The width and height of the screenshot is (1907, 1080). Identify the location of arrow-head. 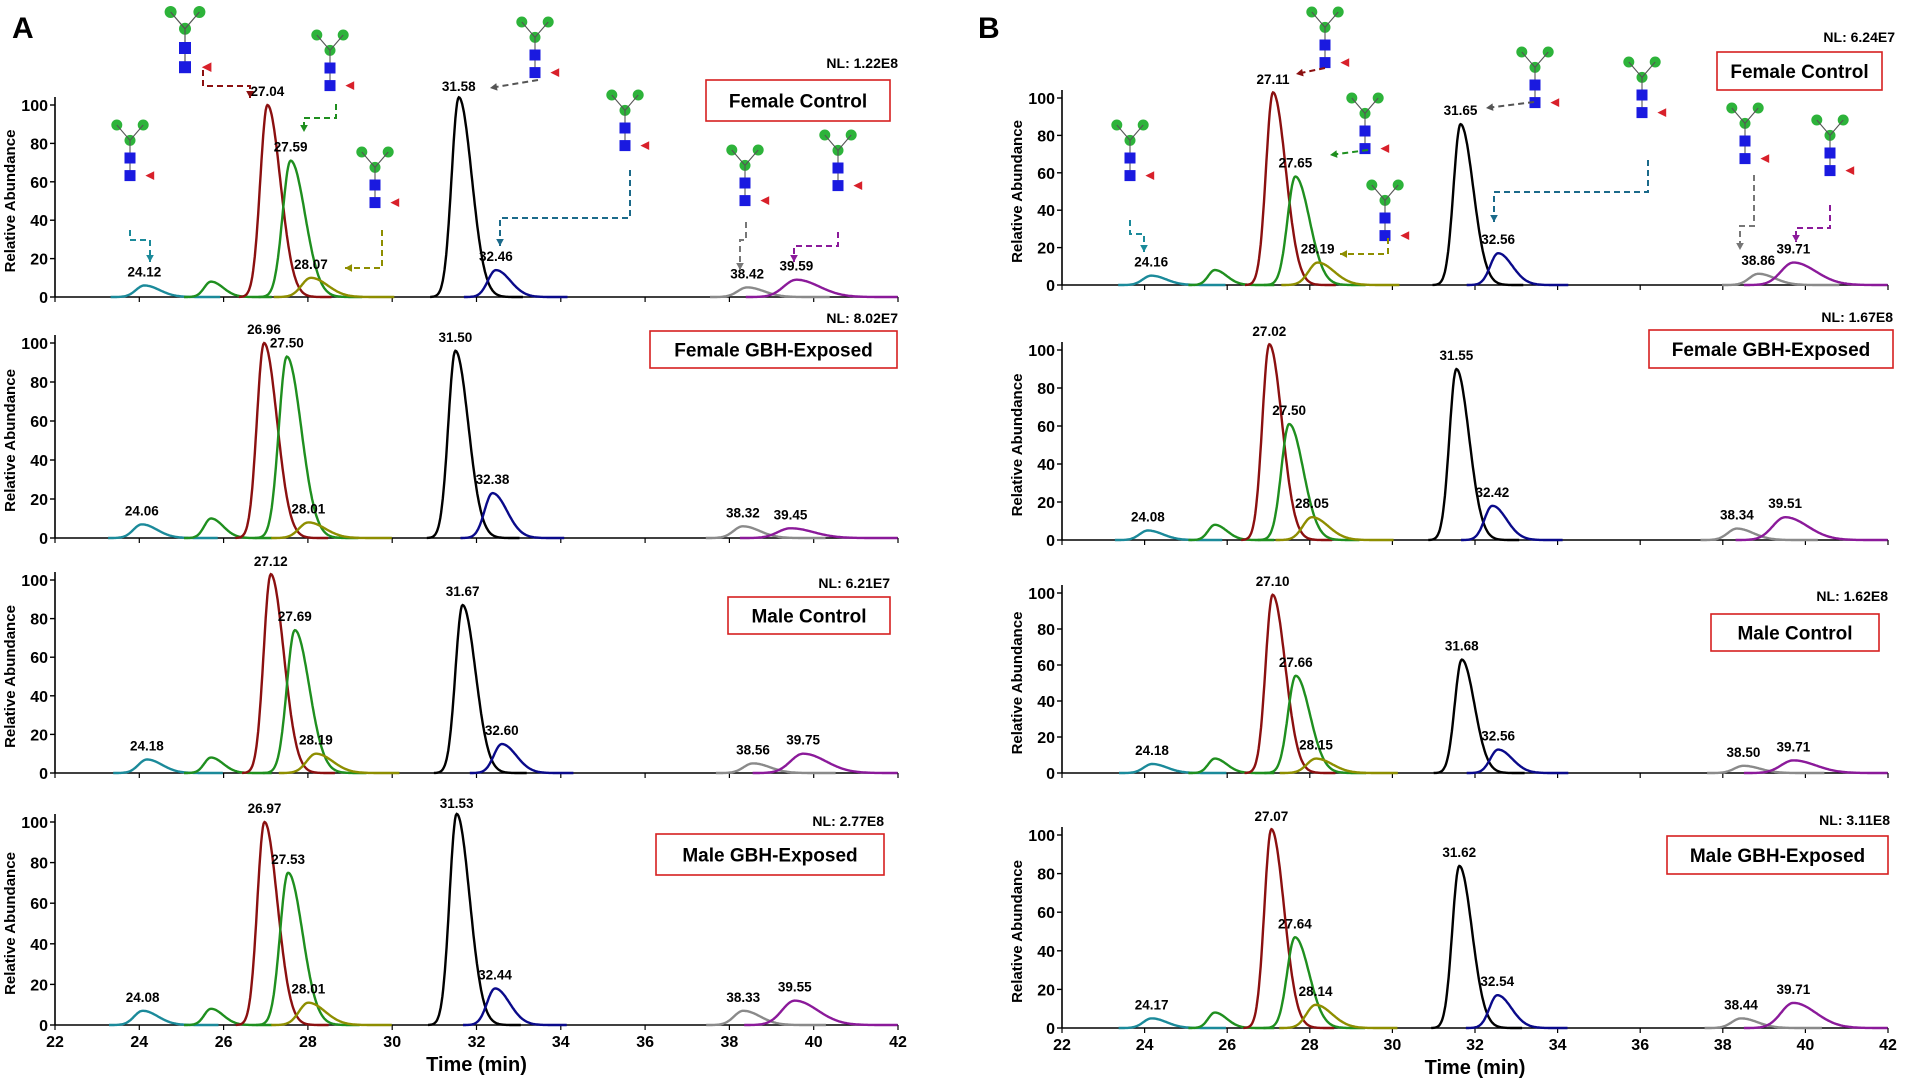
(349, 268).